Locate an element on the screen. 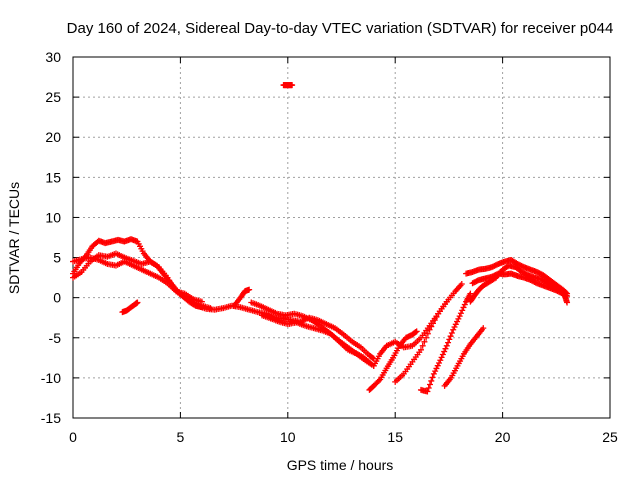 The height and width of the screenshot is (480, 640). x-tick-label: 20 is located at coordinates (503, 437).